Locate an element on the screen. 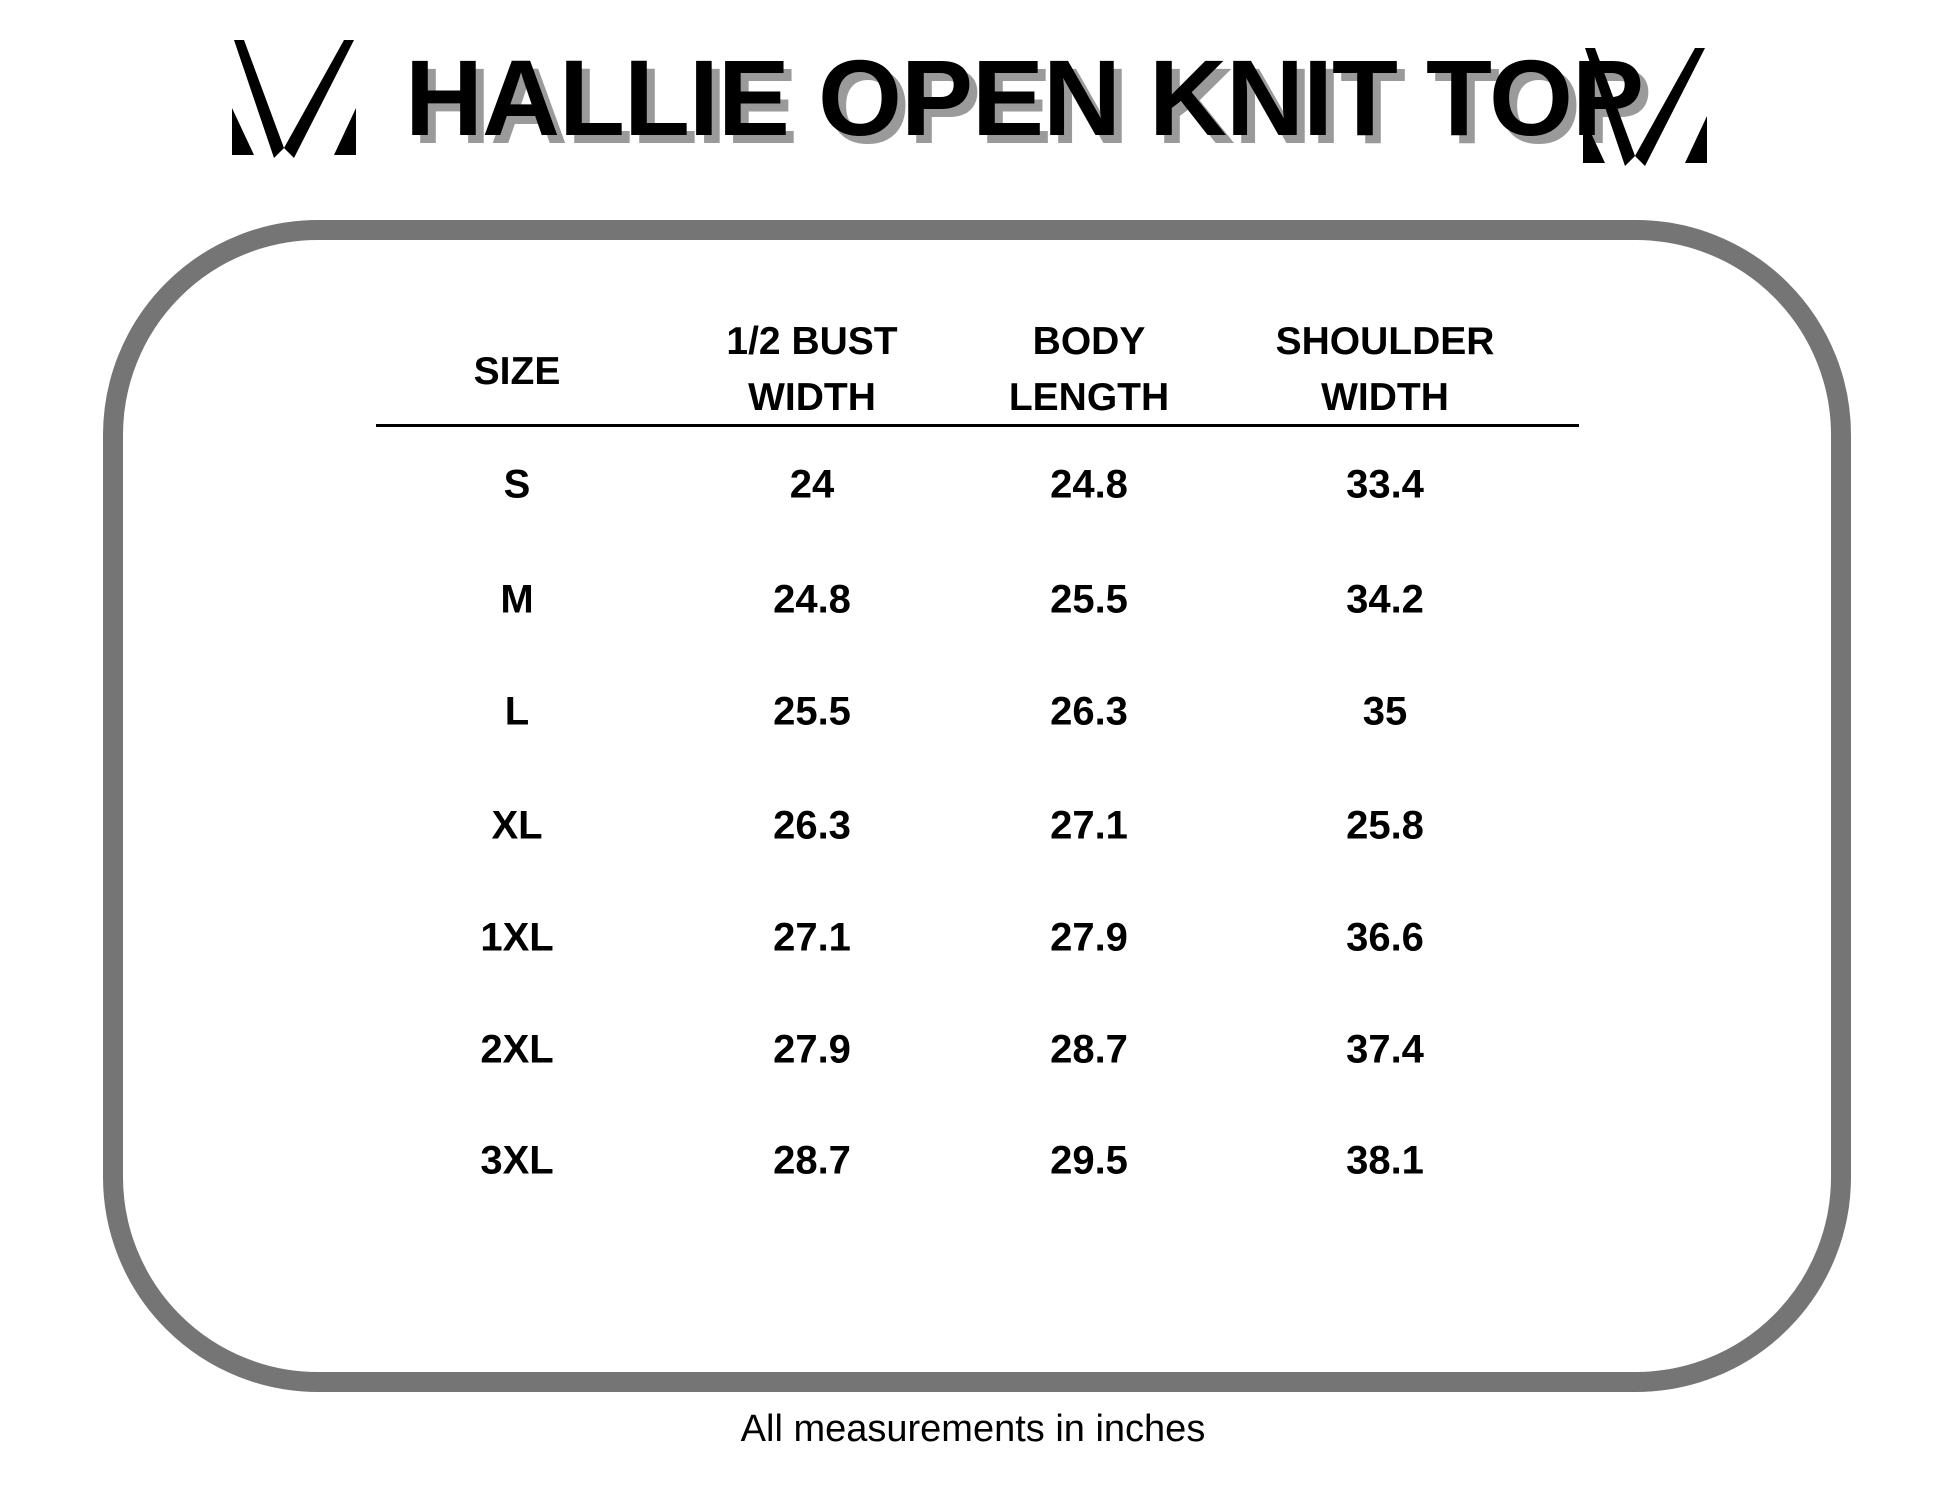 This screenshot has height=1503, width=1946. column-header: BODY LENGTH is located at coordinates (1089, 370).